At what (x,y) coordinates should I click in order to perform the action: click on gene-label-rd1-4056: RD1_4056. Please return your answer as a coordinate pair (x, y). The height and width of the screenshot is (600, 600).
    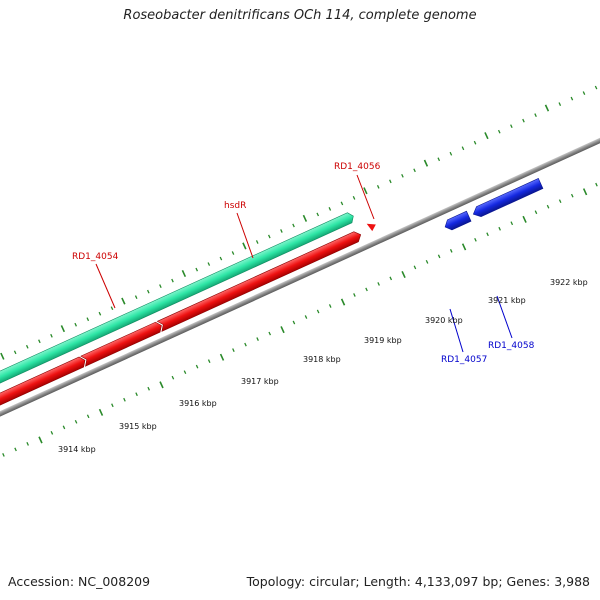
    Looking at the image, I should click on (357, 167).